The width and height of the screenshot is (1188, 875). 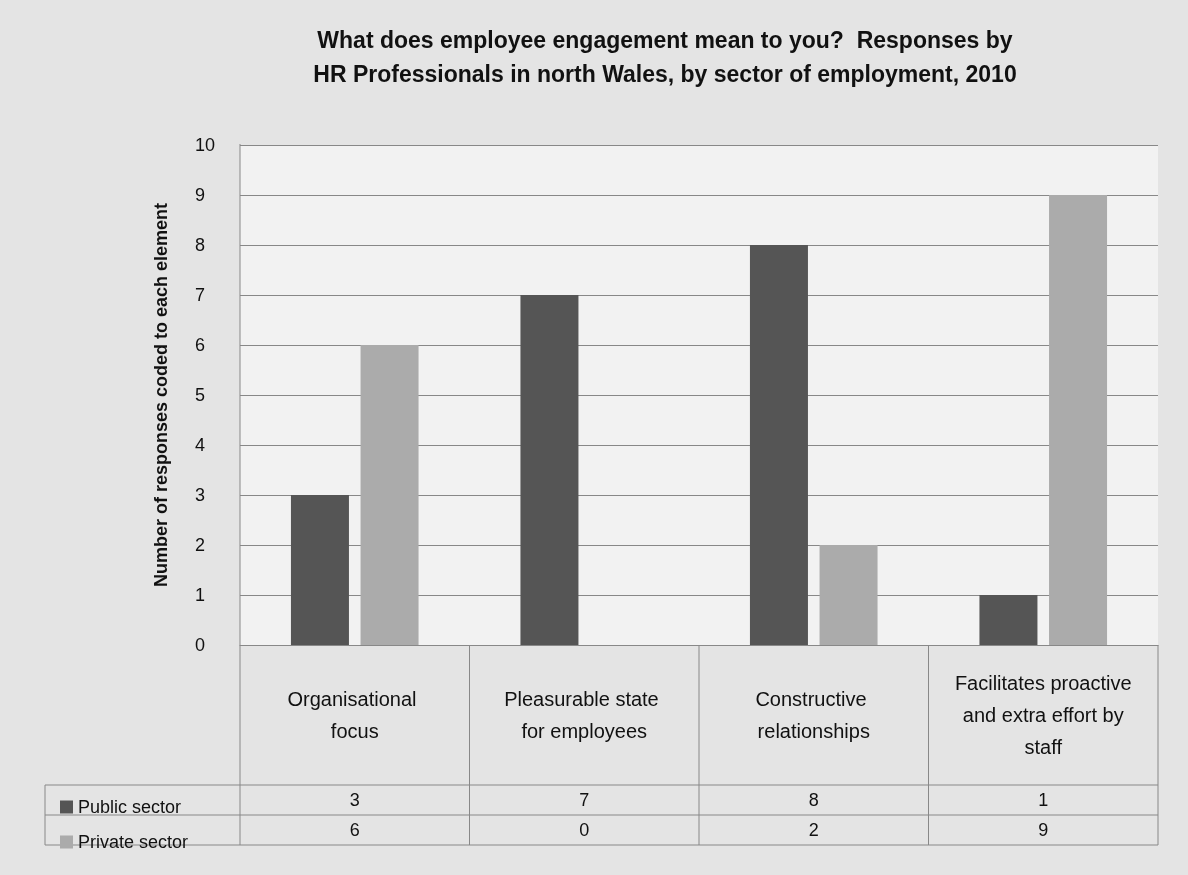 I want to click on y-tick-label: 1, so click(x=200, y=595).